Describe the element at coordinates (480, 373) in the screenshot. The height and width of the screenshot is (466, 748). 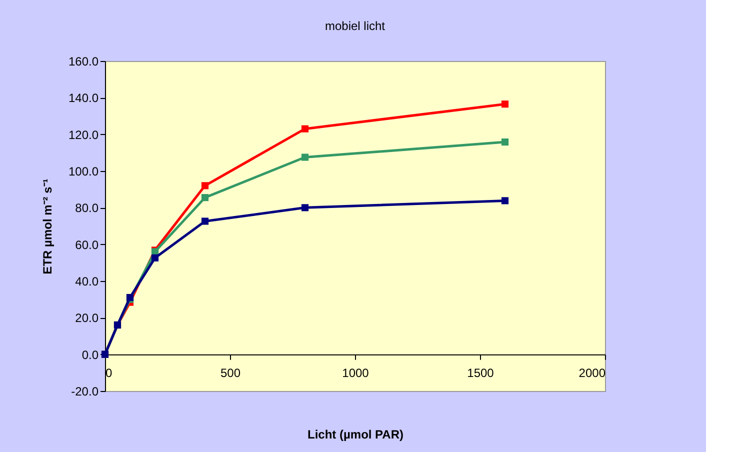
I see `x-tick-label: 1500` at that location.